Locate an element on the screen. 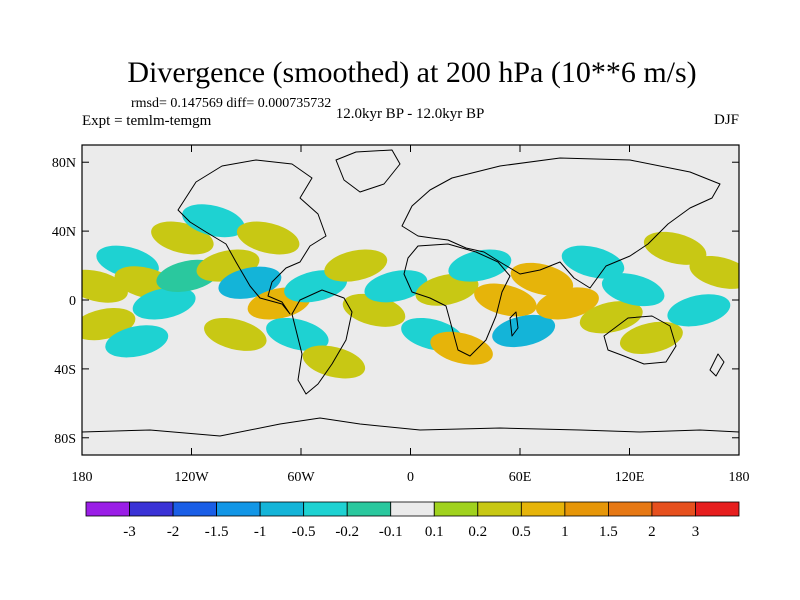 The width and height of the screenshot is (800, 600). experiment-label: Expt = temlm-temgm is located at coordinates (147, 121).